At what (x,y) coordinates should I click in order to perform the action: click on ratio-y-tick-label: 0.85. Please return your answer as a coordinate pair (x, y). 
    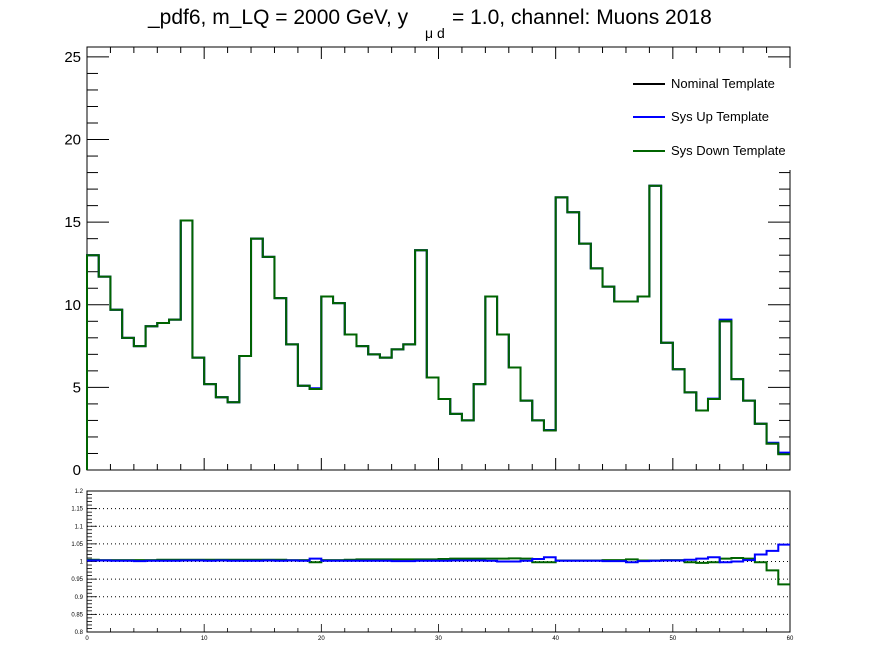
    Looking at the image, I should click on (77, 615).